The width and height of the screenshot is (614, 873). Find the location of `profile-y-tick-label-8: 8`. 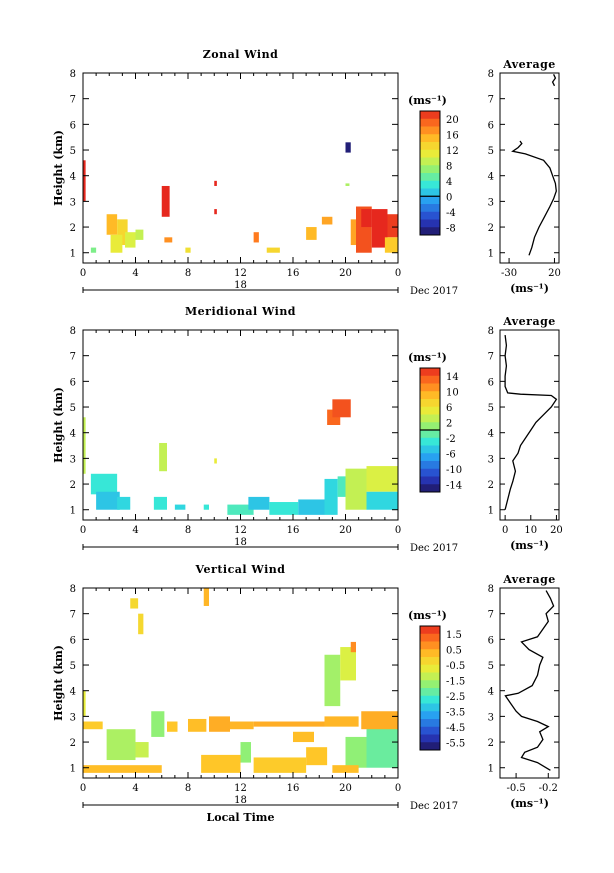

profile-y-tick-label-8: 8 is located at coordinates (491, 331).